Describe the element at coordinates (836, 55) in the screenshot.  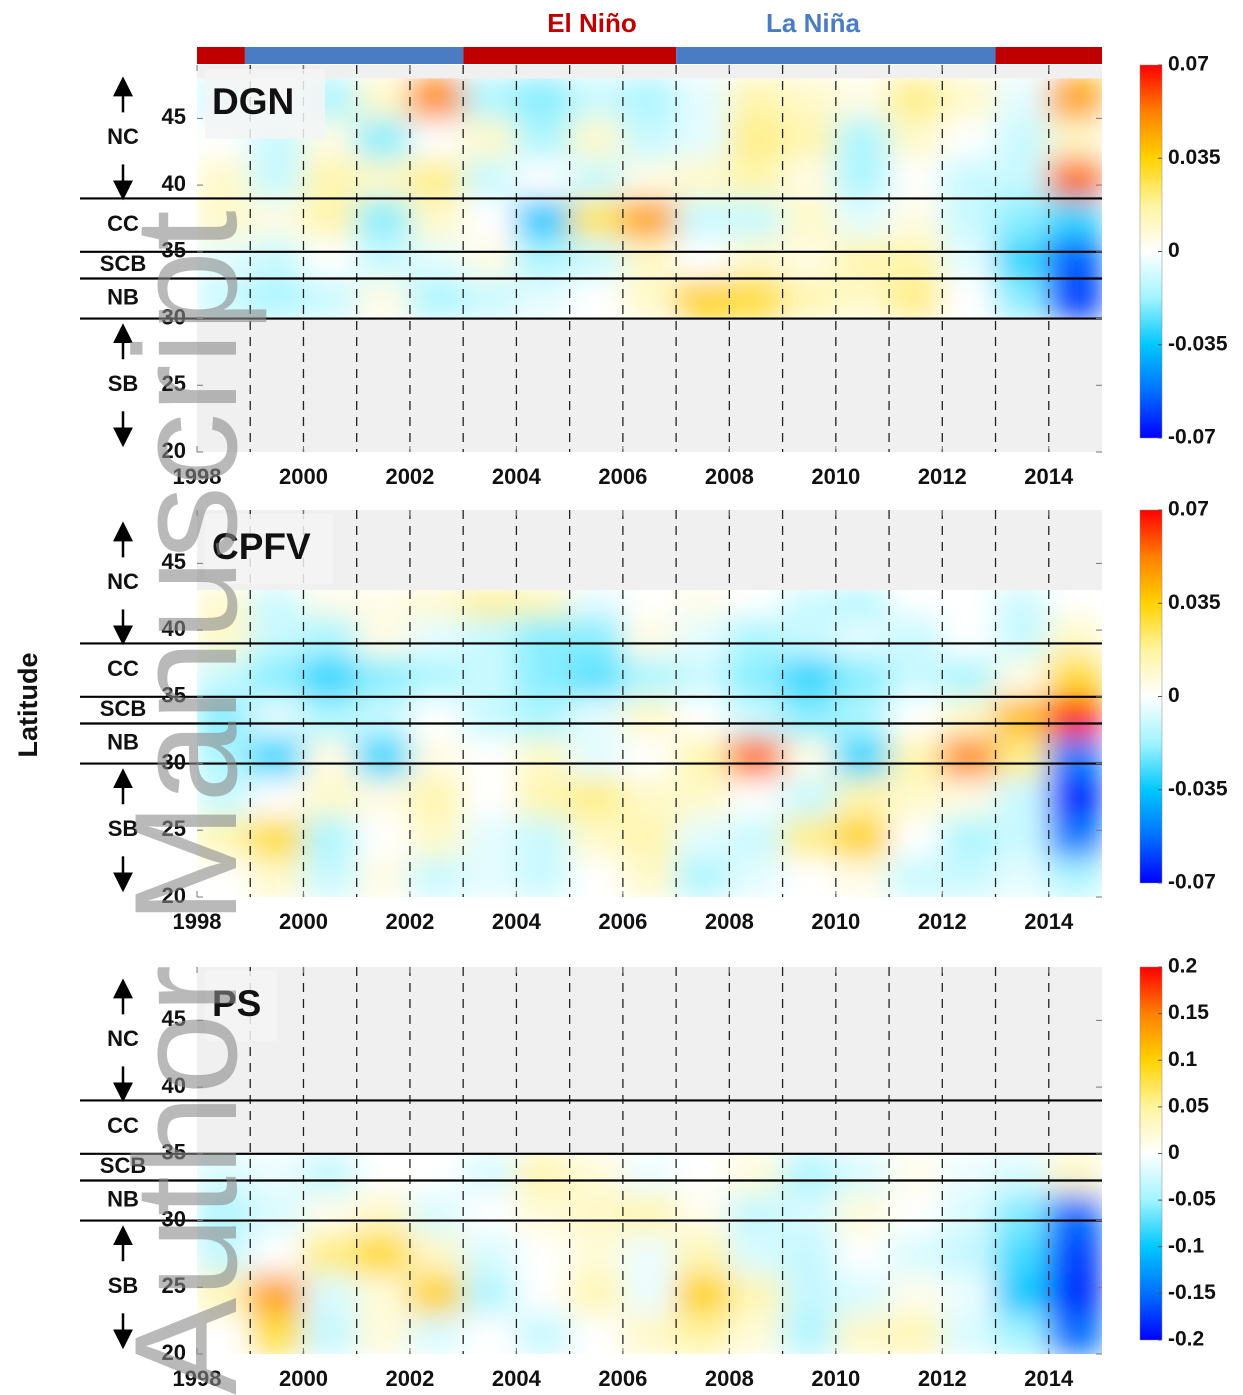
I see `enso-period` at that location.